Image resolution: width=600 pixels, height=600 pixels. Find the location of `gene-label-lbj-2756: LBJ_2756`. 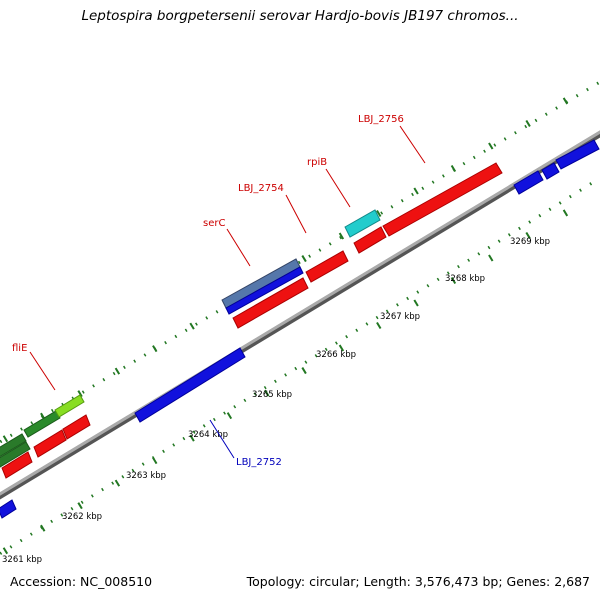

gene-label-lbj-2756: LBJ_2756 is located at coordinates (381, 119).